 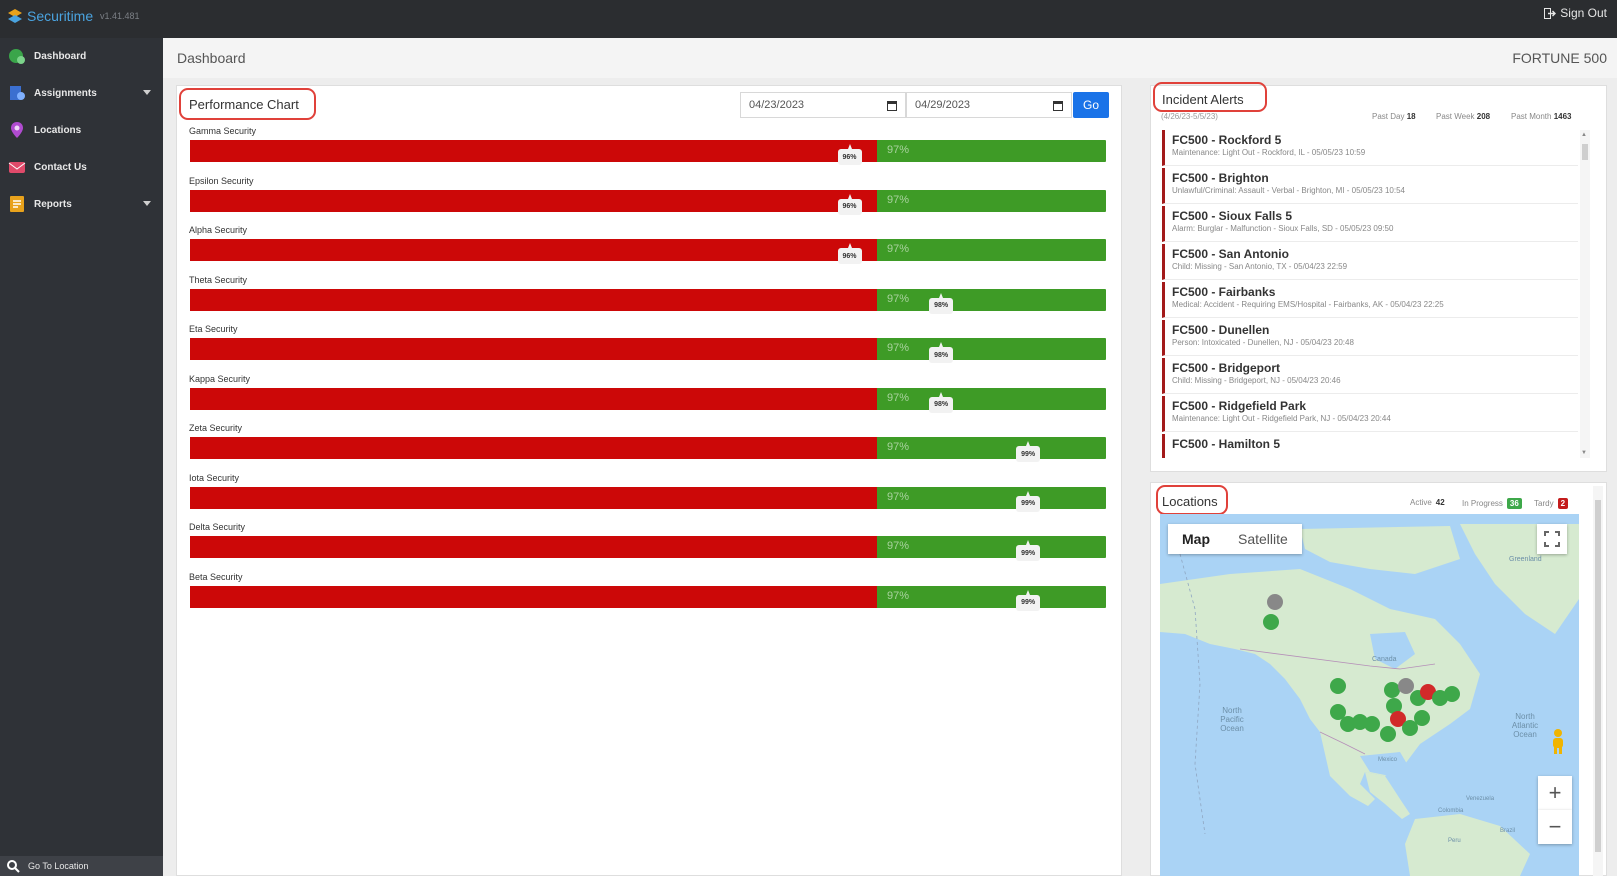 I want to click on scroll-up-icon: ▲, so click(x=1584, y=135).